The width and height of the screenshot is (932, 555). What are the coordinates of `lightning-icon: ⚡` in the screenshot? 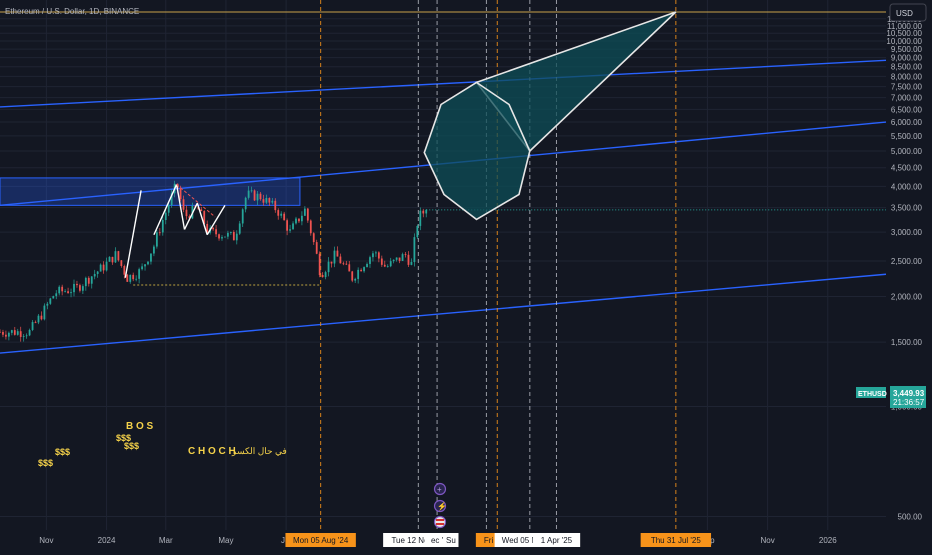 It's located at (442, 506).